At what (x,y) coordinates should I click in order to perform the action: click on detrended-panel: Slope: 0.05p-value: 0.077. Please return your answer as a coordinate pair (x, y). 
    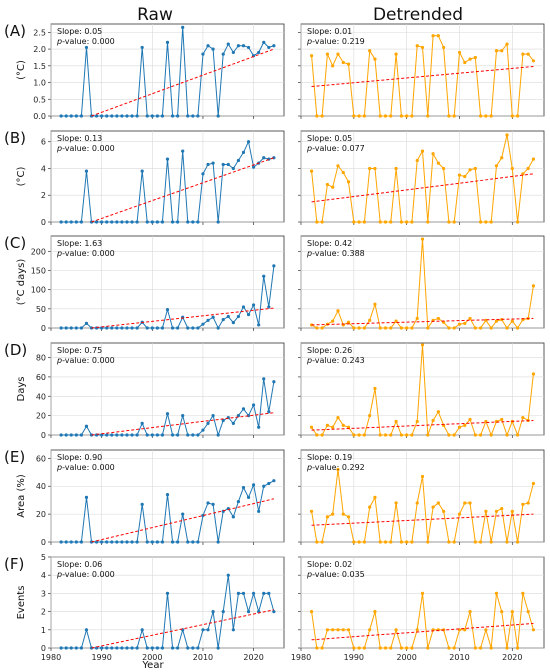
    Looking at the image, I should click on (421, 177).